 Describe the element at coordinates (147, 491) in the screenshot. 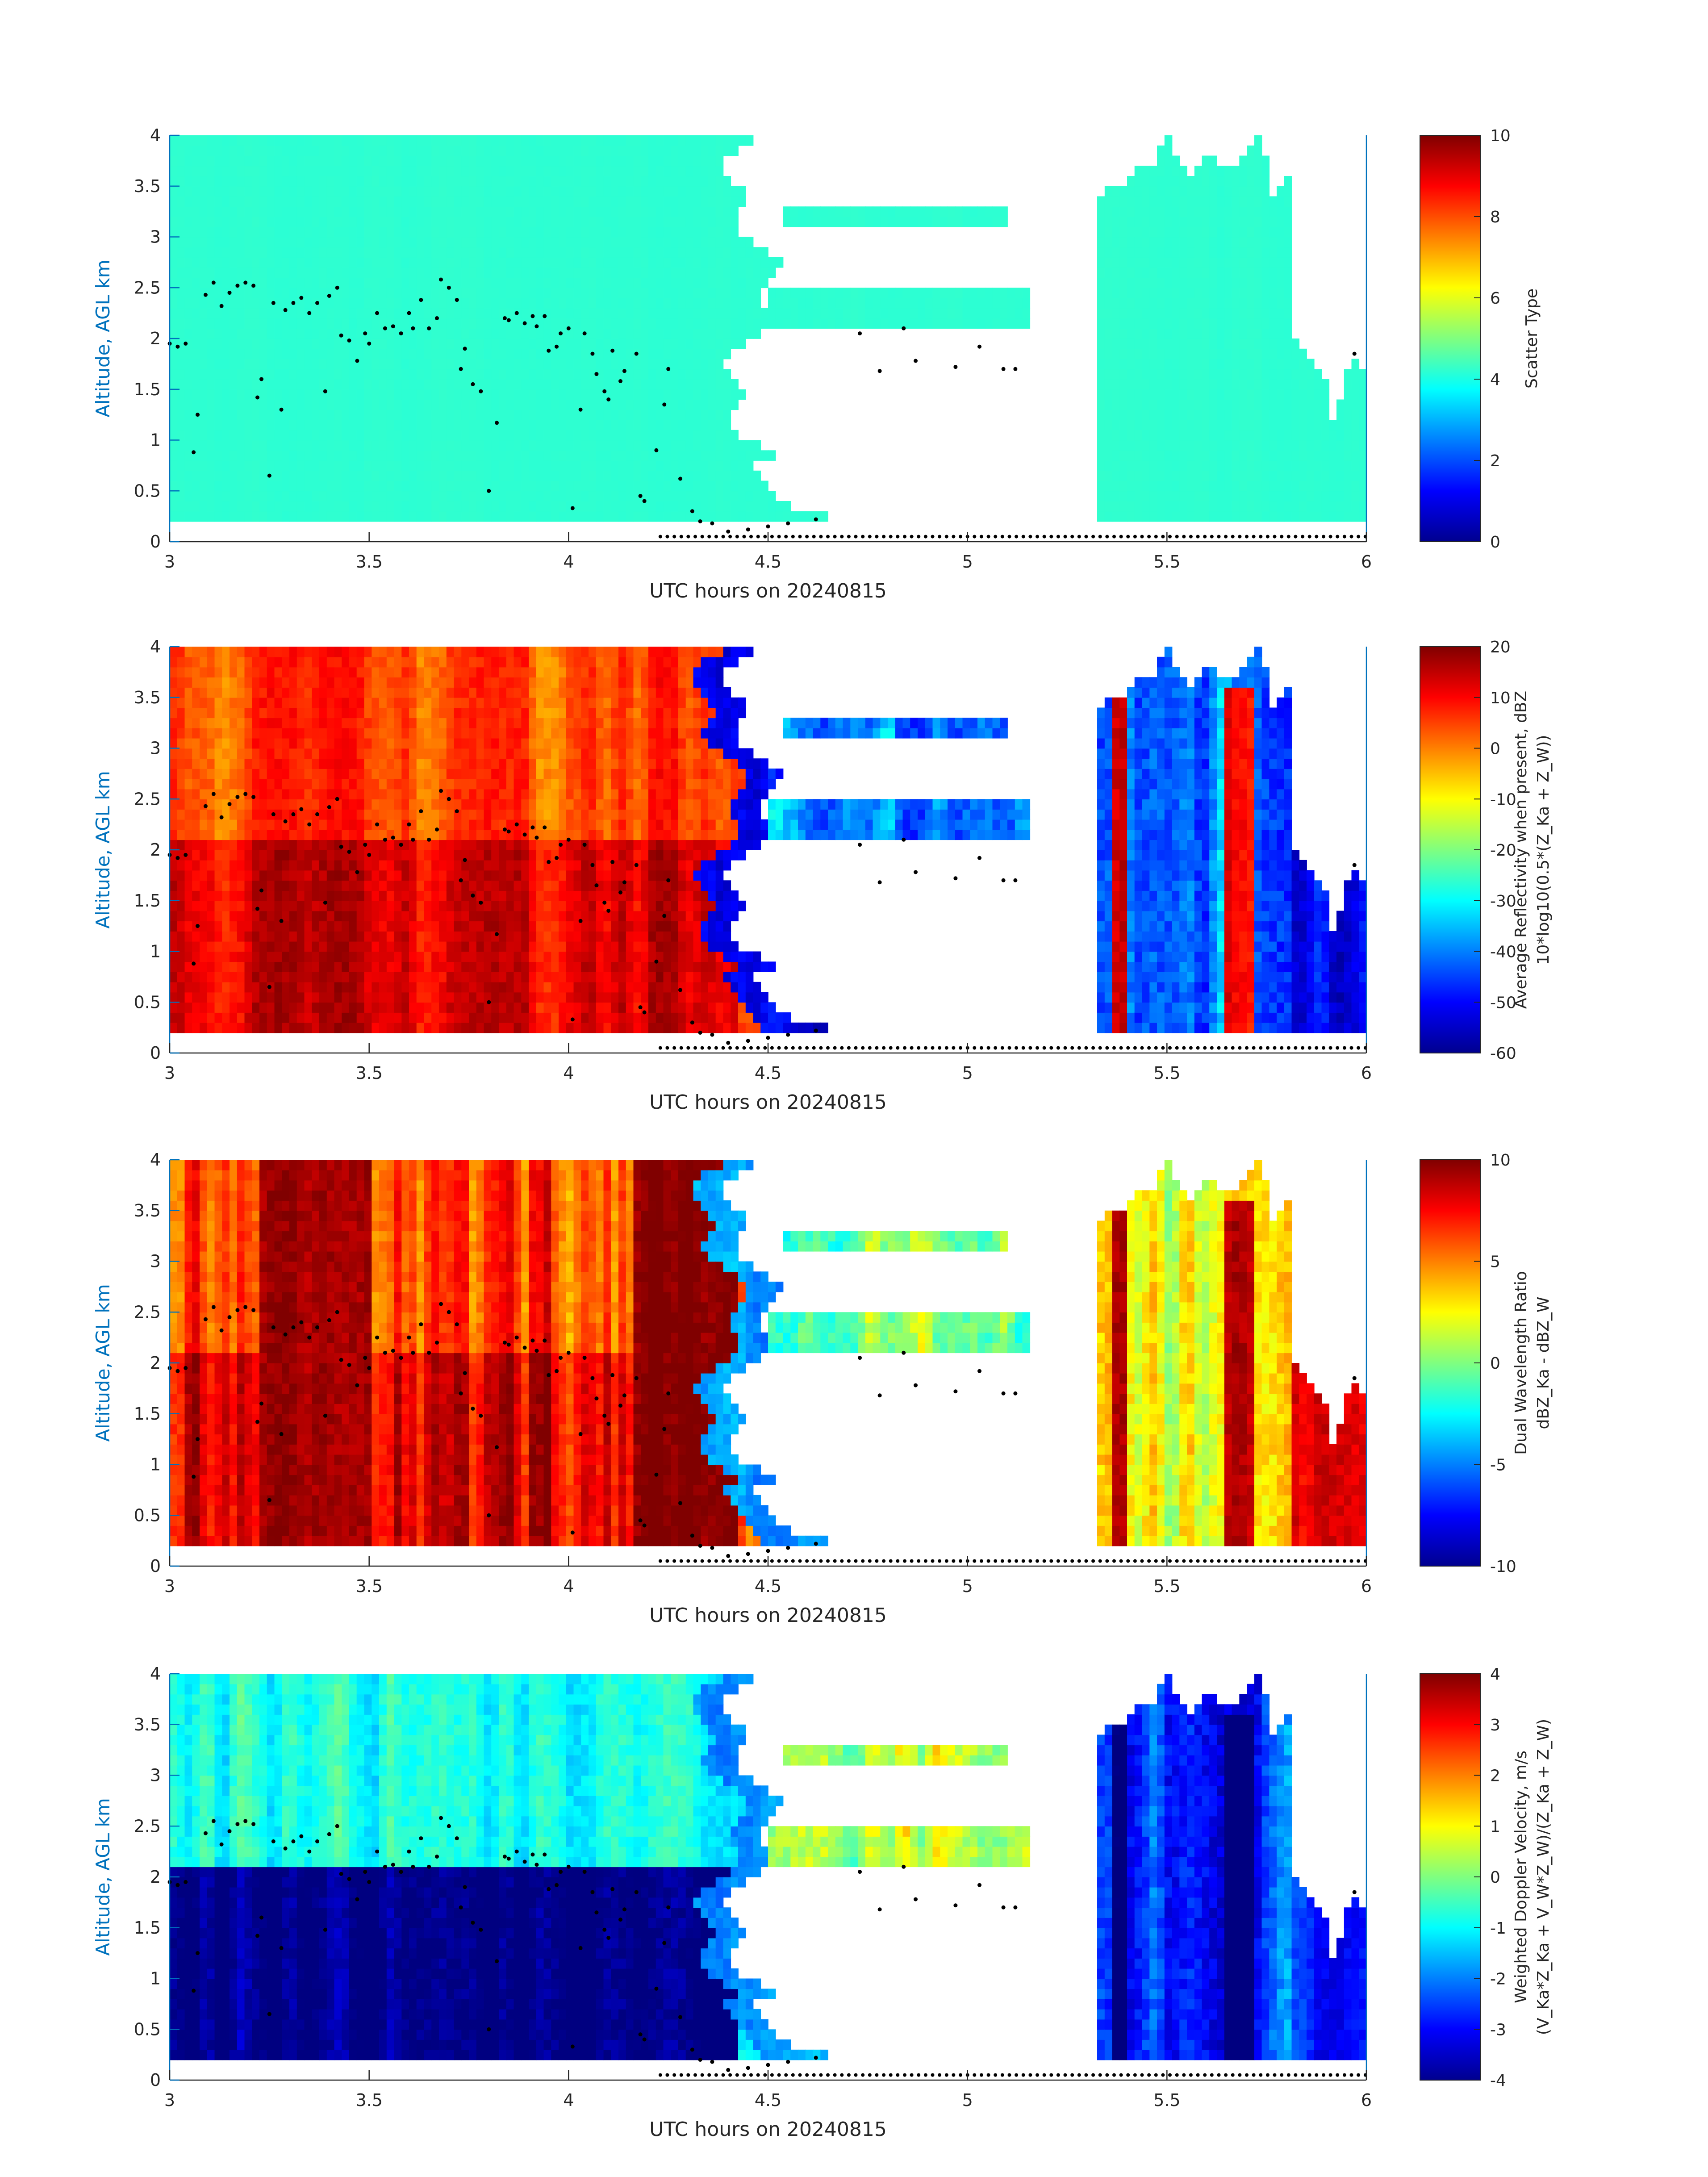

I see `y-tick-label: 0.5` at that location.